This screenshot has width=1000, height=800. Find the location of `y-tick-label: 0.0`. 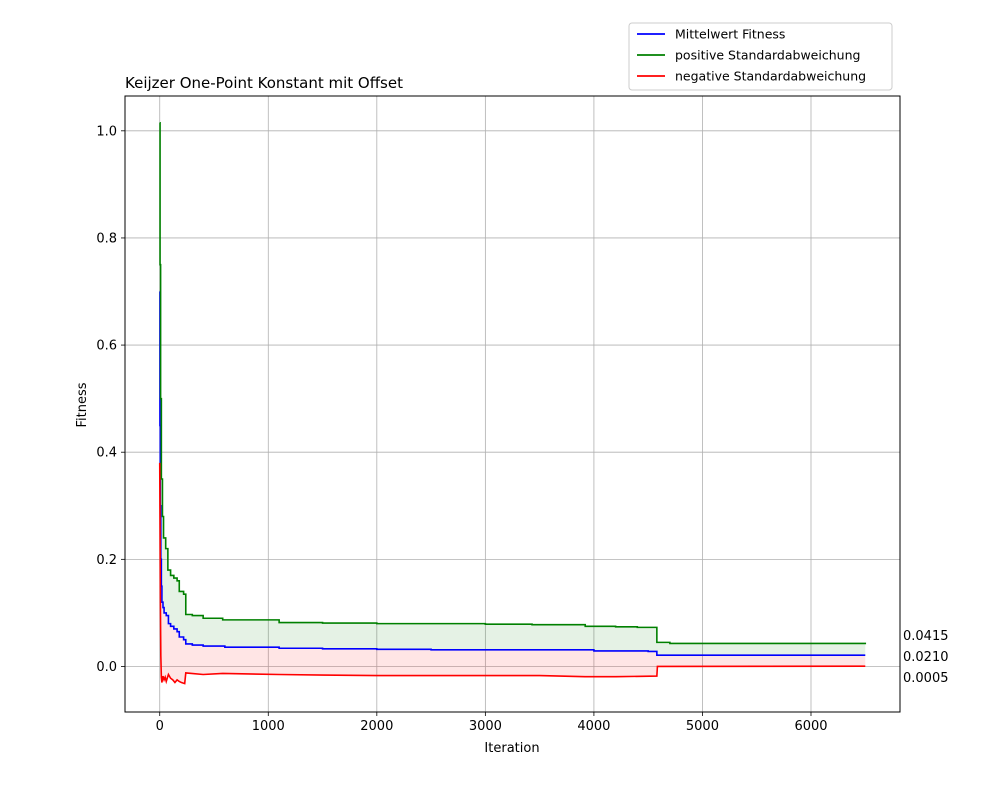

y-tick-label: 0.0 is located at coordinates (106, 667).